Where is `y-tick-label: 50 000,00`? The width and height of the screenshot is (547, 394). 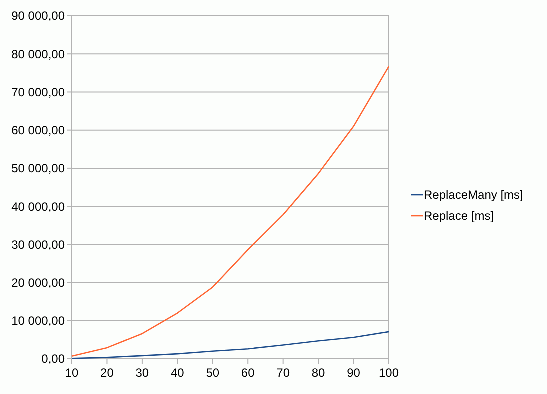 y-tick-label: 50 000,00 is located at coordinates (39, 169).